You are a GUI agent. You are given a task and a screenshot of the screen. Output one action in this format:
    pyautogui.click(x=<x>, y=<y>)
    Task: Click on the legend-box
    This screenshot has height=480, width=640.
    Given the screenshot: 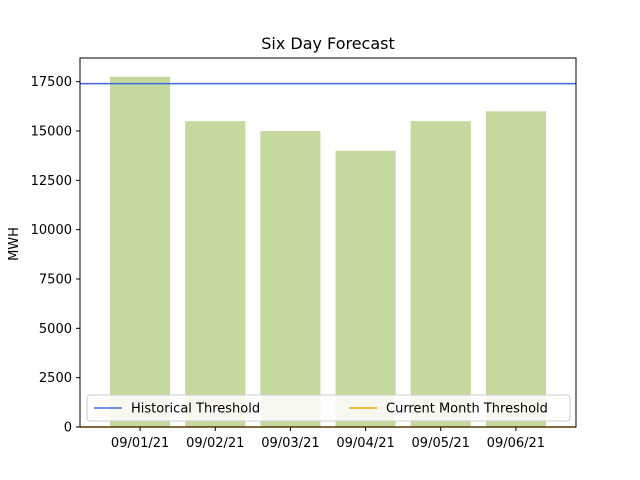 What is the action you would take?
    pyautogui.click(x=328, y=408)
    